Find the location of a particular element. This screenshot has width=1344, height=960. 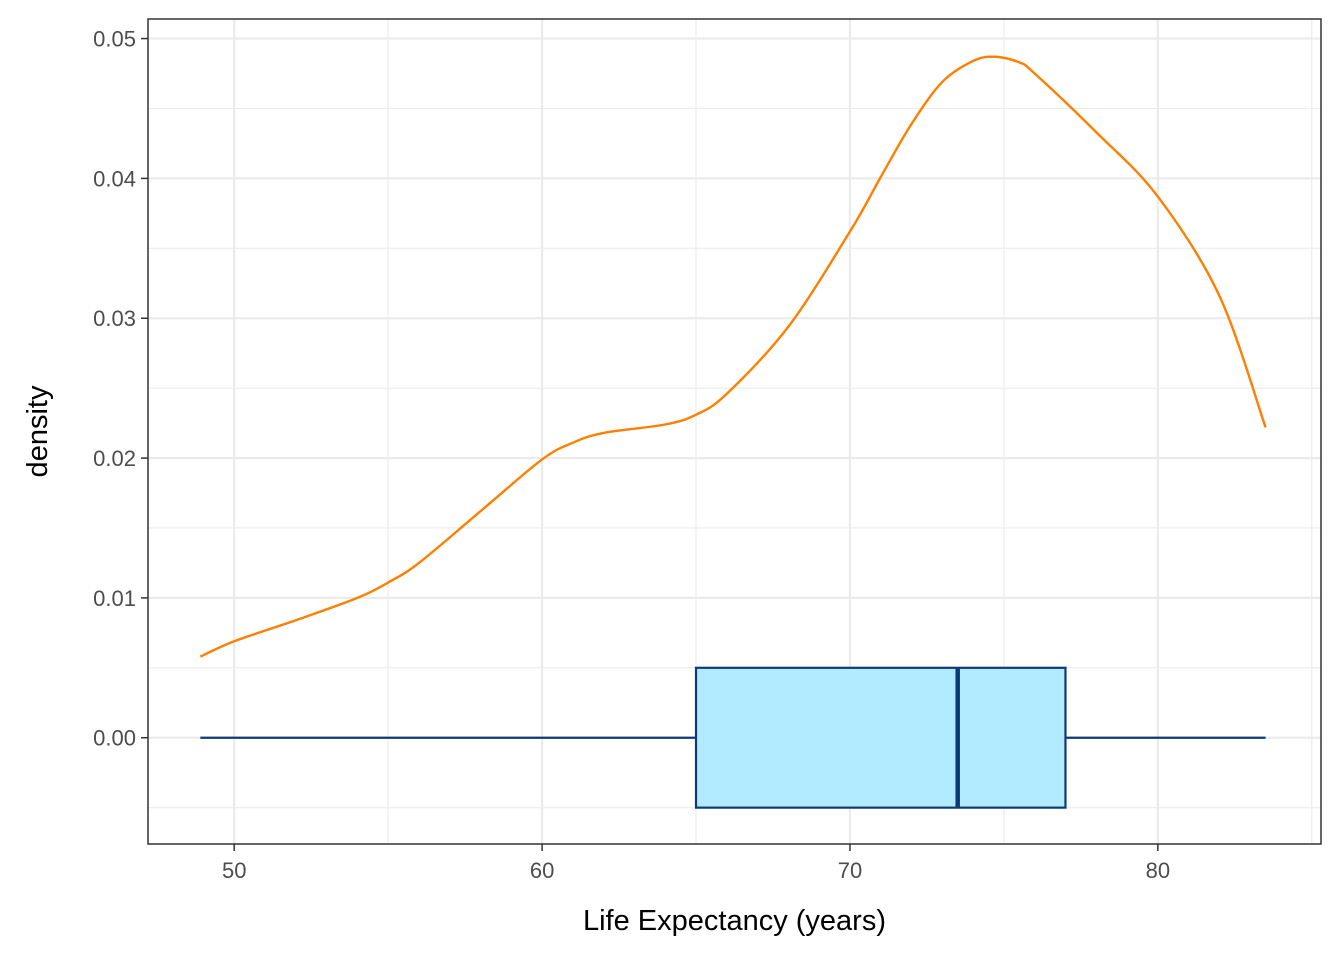

y-tick-label: 0.03 is located at coordinates (114, 318).